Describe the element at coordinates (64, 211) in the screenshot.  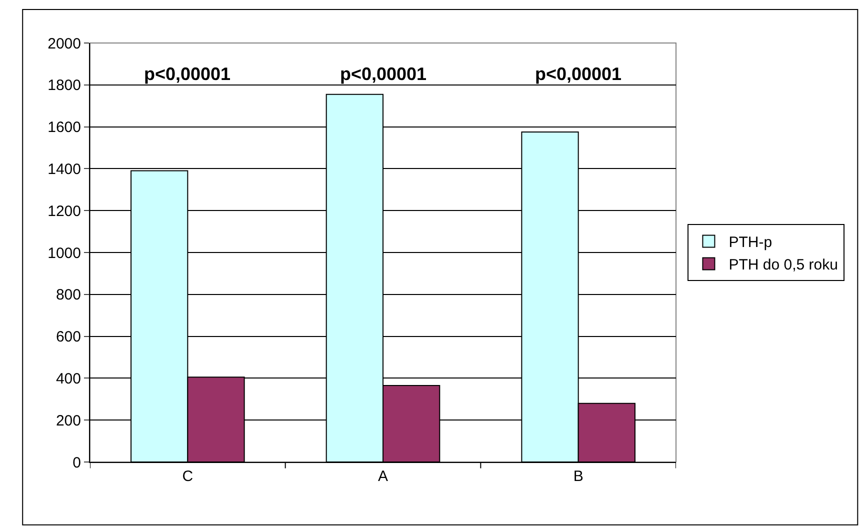
I see `y-tick-label: 1200` at that location.